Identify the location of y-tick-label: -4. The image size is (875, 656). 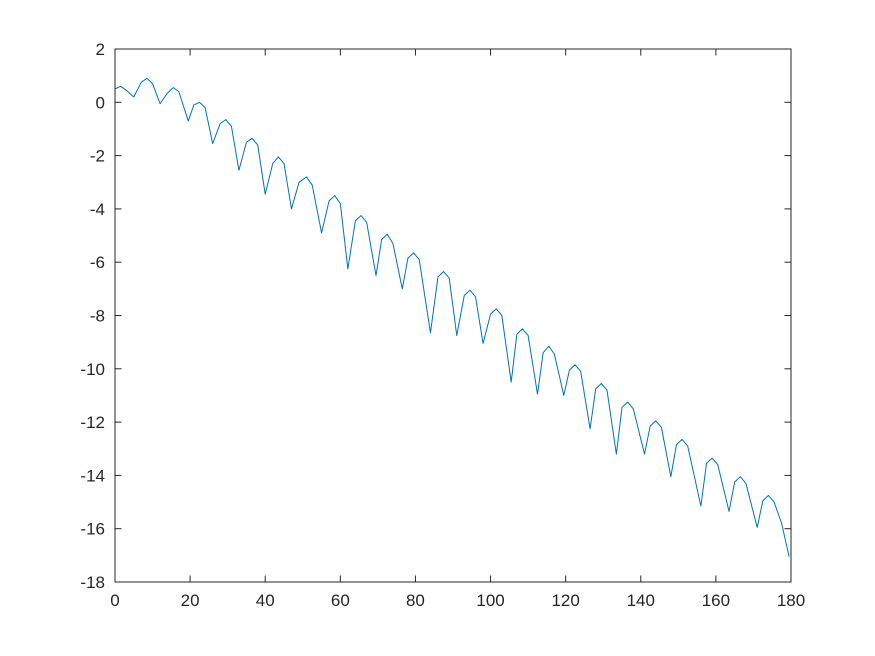
(97, 209).